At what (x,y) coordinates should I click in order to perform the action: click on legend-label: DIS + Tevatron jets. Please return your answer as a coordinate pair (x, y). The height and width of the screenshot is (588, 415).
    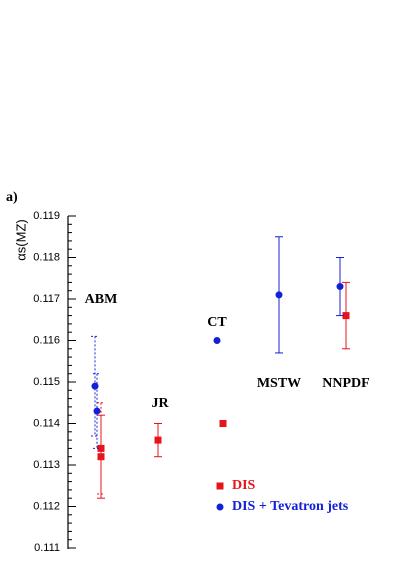
    Looking at the image, I should click on (290, 506).